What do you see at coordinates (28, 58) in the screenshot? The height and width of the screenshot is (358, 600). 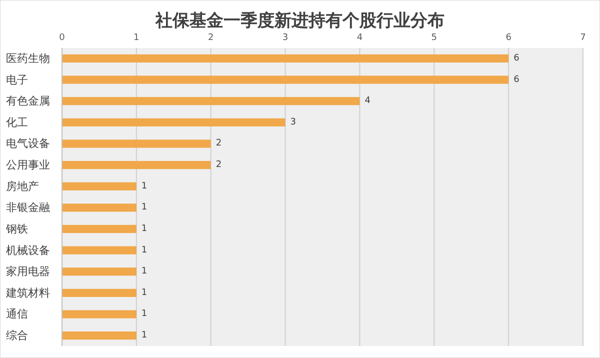 I see `y-tick-label: 医药生物` at bounding box center [28, 58].